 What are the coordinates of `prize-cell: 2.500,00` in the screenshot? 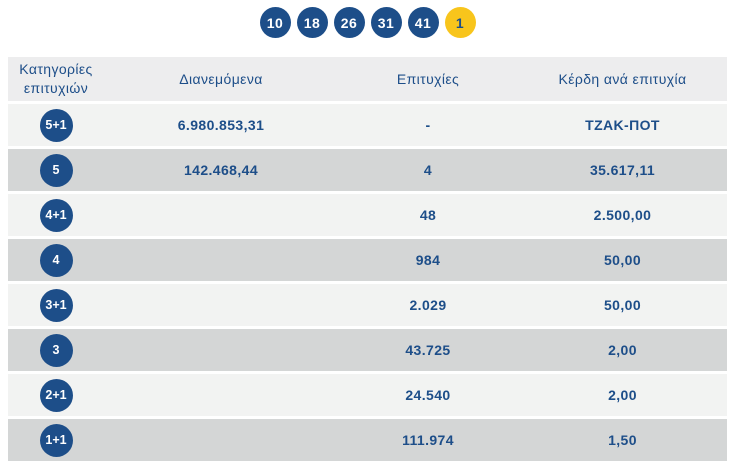 It's located at (622, 215).